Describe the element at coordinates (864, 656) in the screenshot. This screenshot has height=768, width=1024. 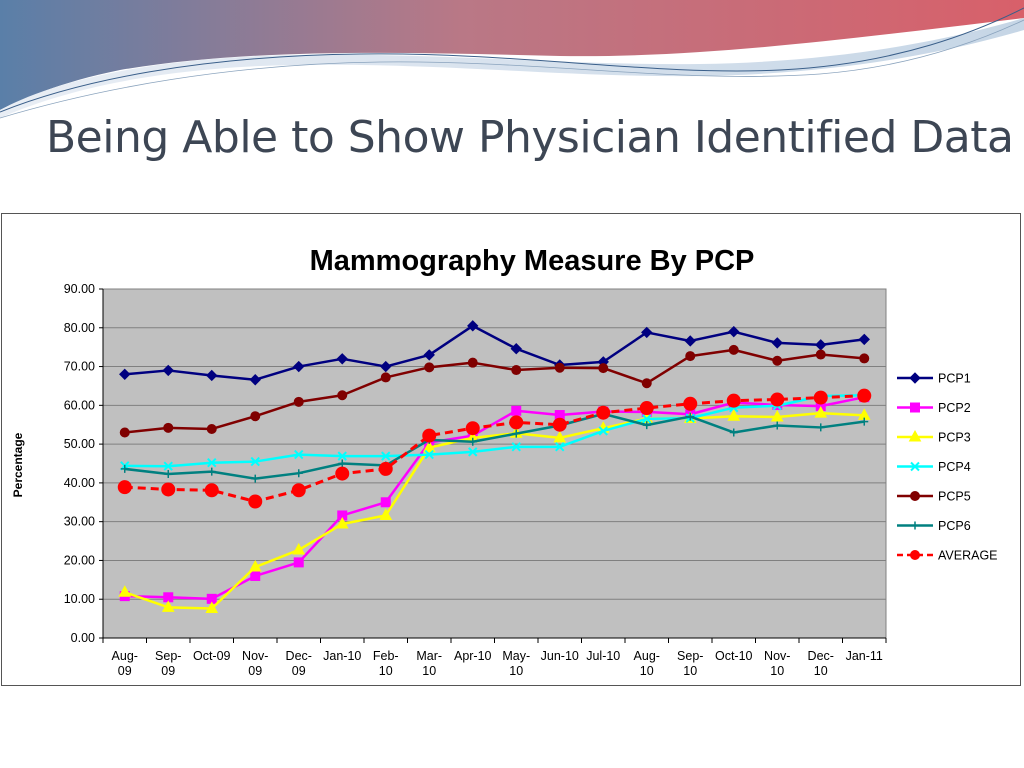
I see `x-tick-label: Jan-11` at that location.